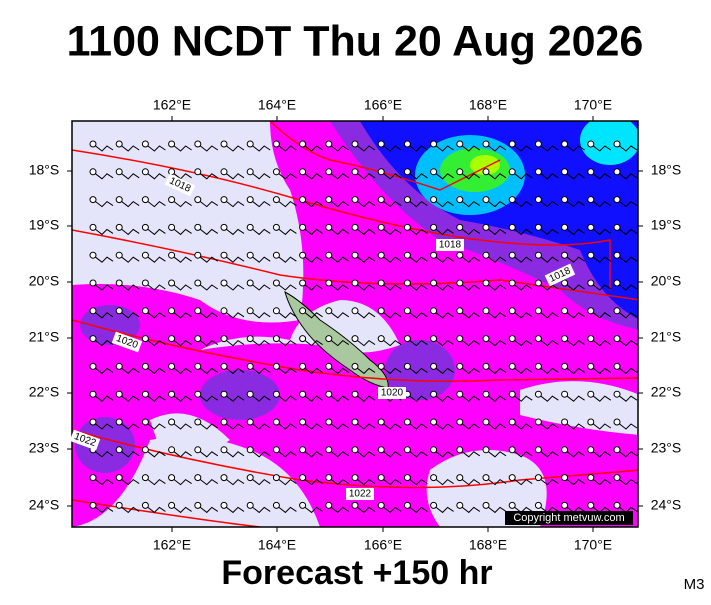 The height and width of the screenshot is (605, 711). I want to click on lat-label: 22°S, so click(666, 392).